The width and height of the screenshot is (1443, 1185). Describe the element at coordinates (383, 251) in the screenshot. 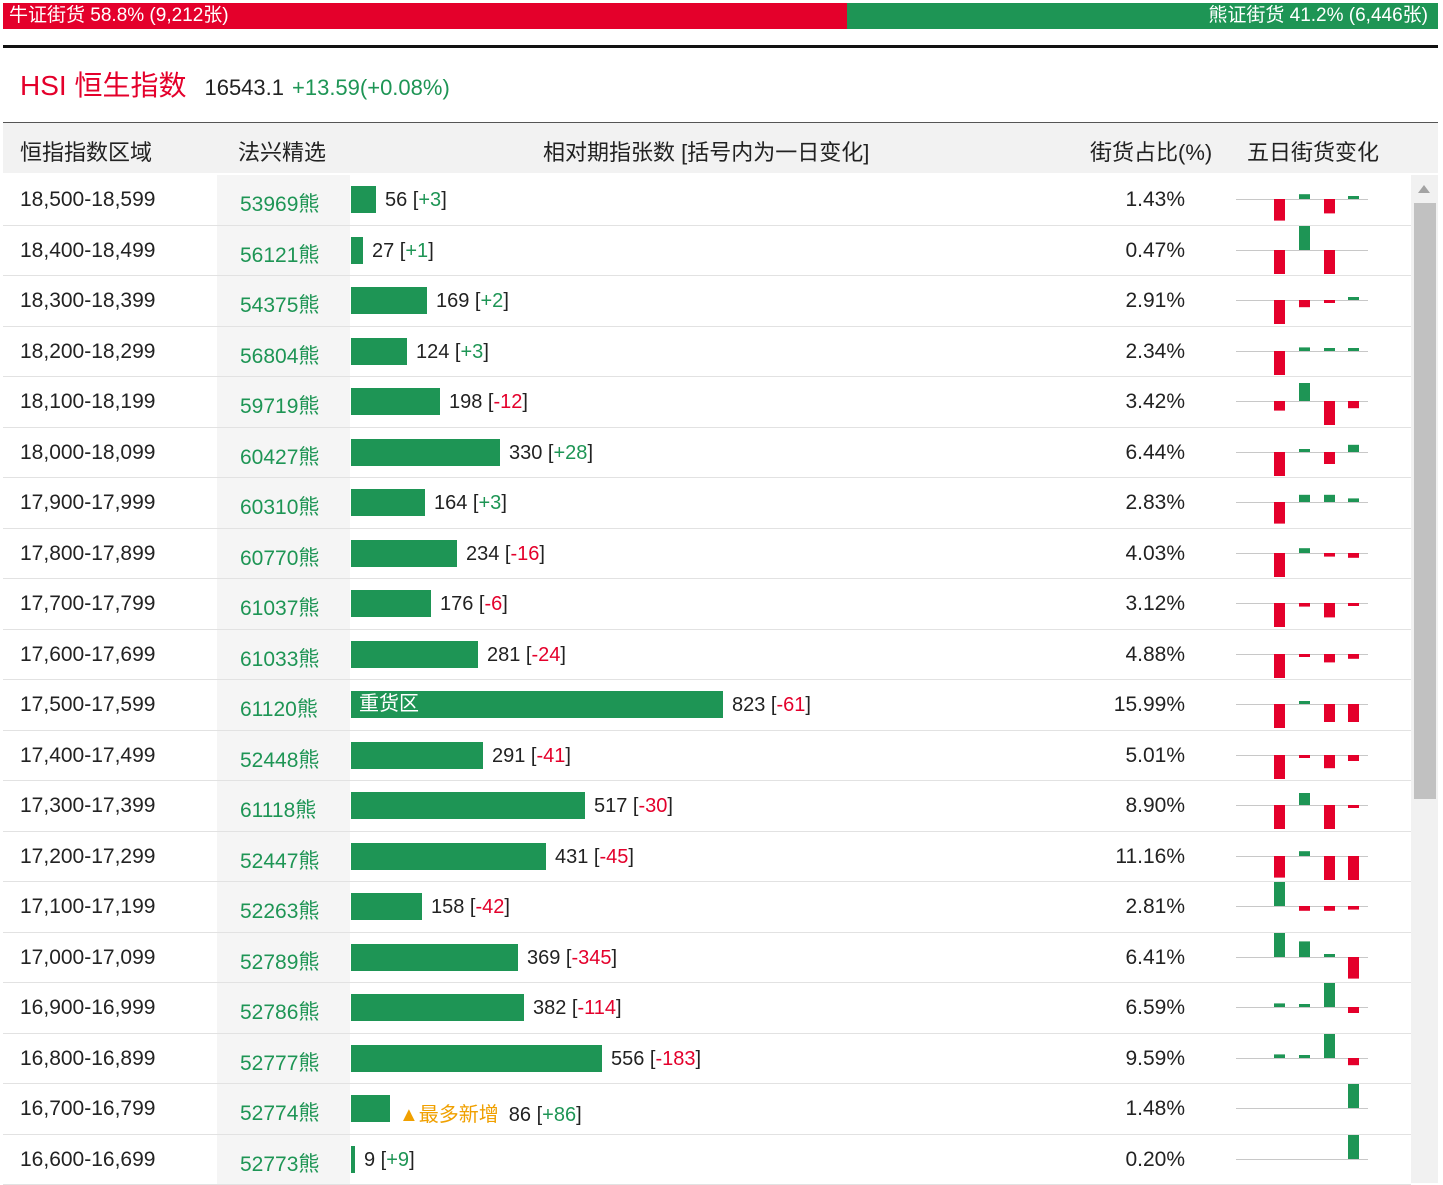

I see `count-value: 27` at that location.